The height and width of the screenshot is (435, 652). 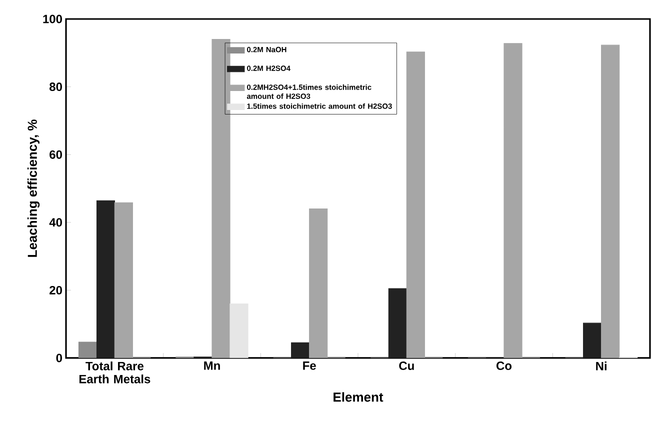 I want to click on y-tick-label: 60, so click(x=56, y=154).